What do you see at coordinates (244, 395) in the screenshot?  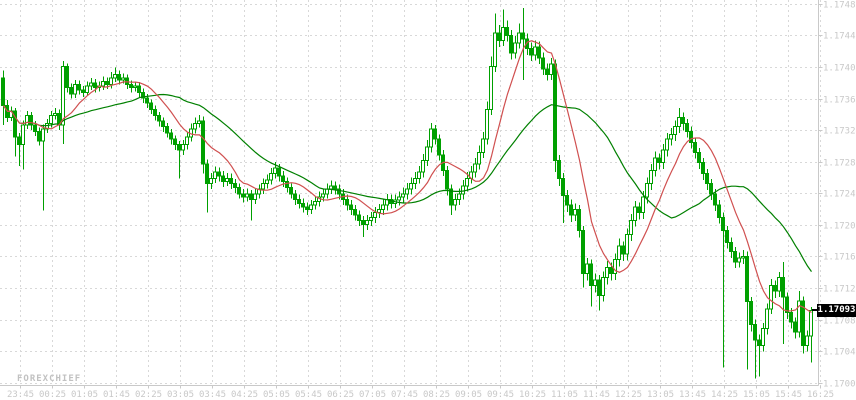 I see `x-axis-label: 04:25` at bounding box center [244, 395].